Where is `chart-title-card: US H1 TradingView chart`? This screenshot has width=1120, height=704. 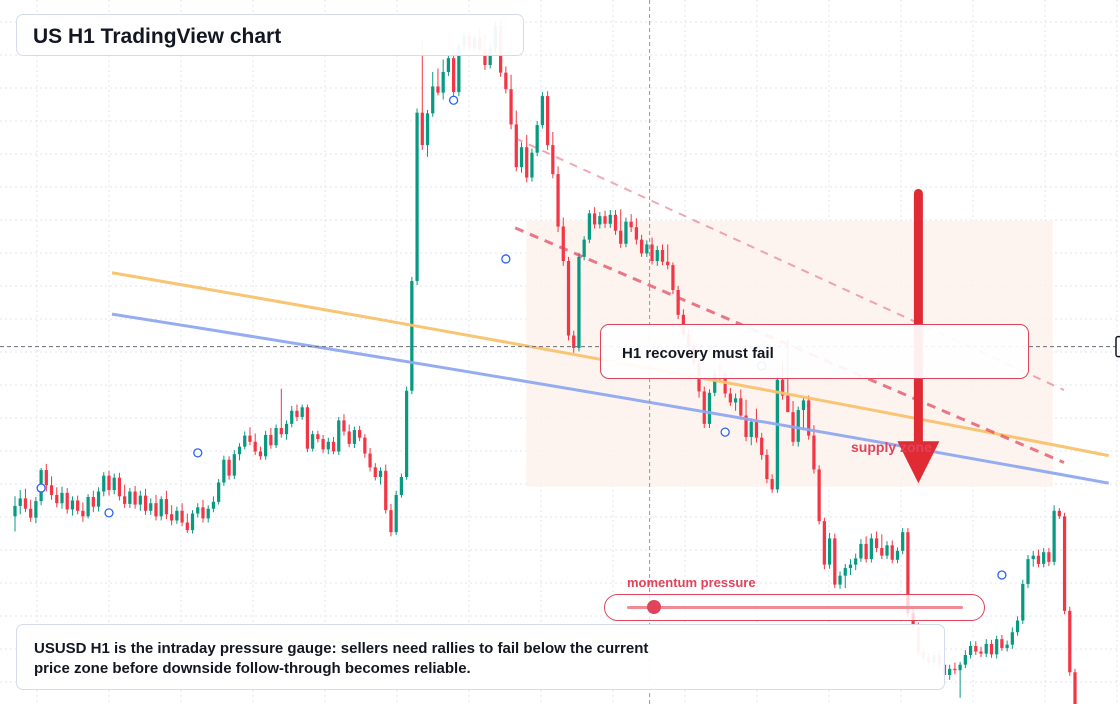
chart-title-card: US H1 TradingView chart is located at coordinates (270, 35).